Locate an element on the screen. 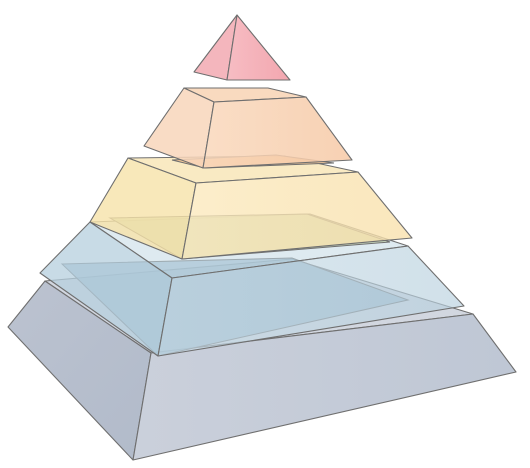 The image size is (530, 468). second-layer-front-face is located at coordinates (277, 132).